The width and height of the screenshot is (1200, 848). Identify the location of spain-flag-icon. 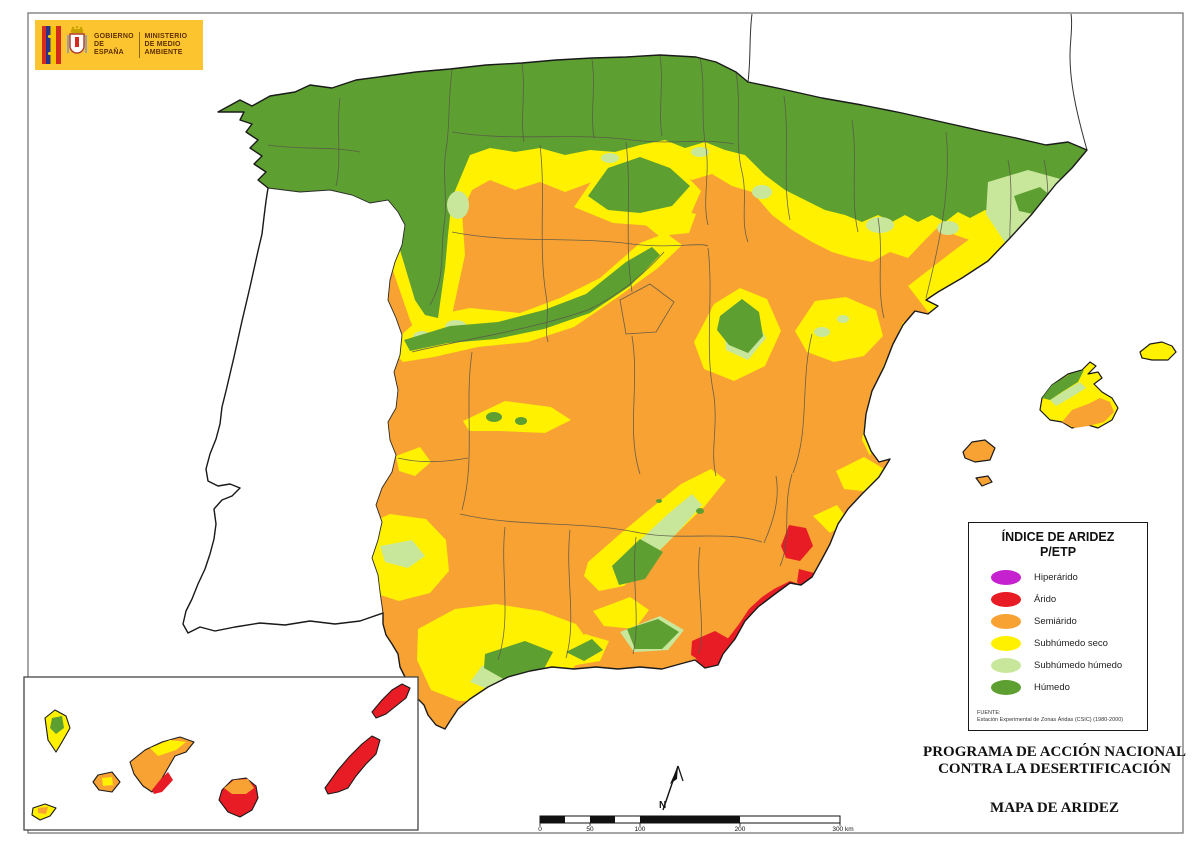
(51, 45).